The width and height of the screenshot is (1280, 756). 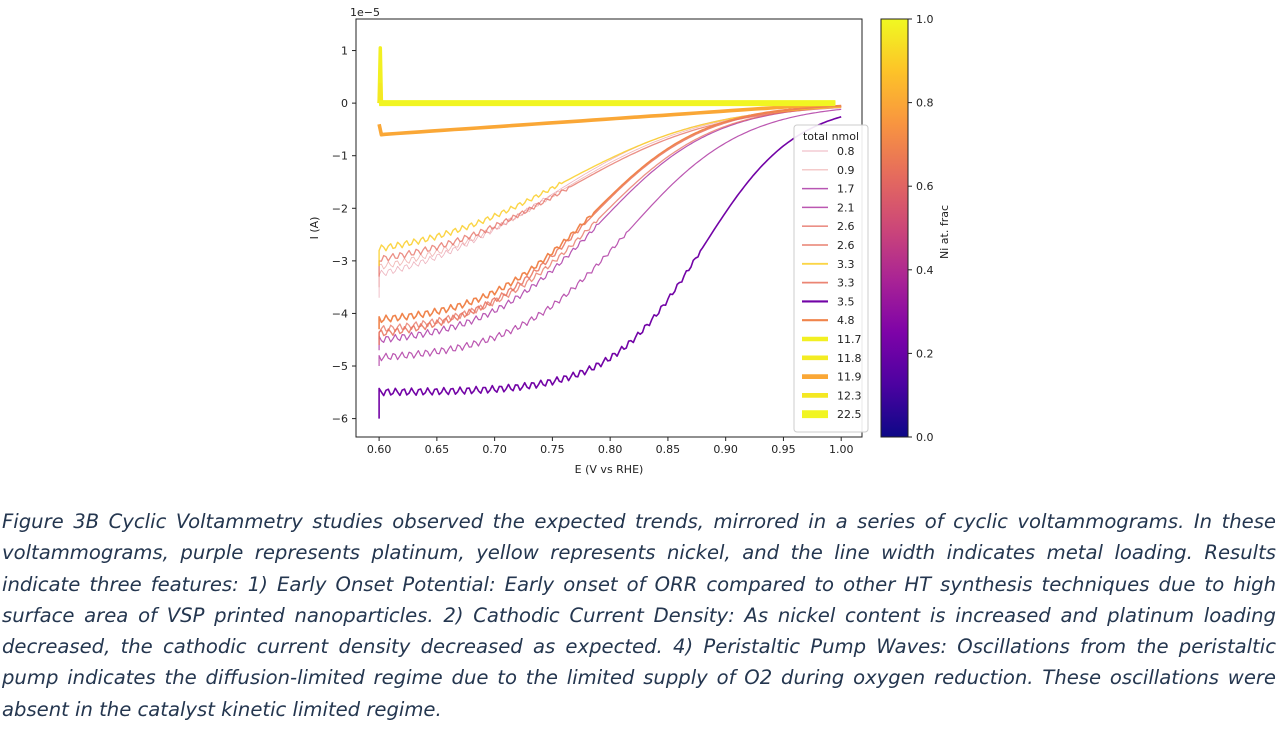 What do you see at coordinates (925, 186) in the screenshot?
I see `colorbar-tick-label: 0.6` at bounding box center [925, 186].